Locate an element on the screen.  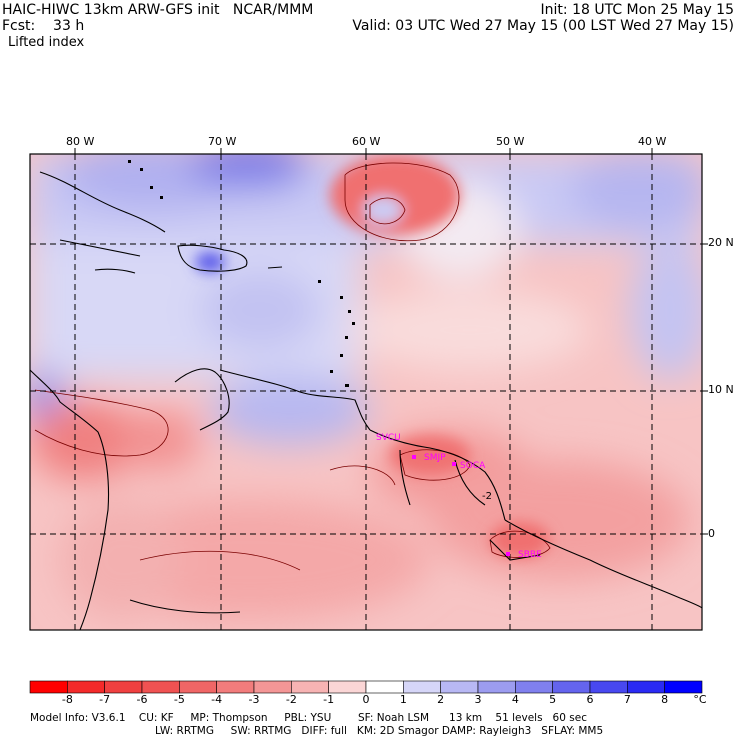
forecast-hour: Fcst: 33 h is located at coordinates (43, 26).